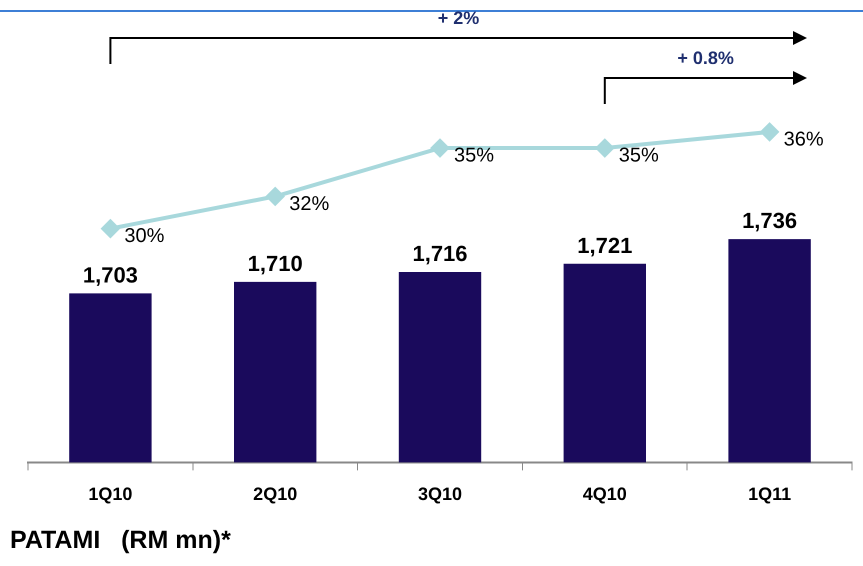 This screenshot has height=566, width=863. What do you see at coordinates (275, 263) in the screenshot?
I see `data-label: 1,710` at bounding box center [275, 263].